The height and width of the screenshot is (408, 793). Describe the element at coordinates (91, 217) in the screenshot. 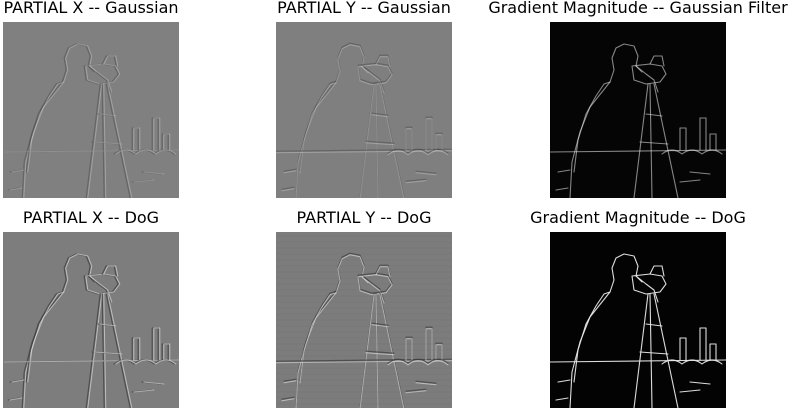

I see `panel-title: PARTIAL X -- DoG` at that location.